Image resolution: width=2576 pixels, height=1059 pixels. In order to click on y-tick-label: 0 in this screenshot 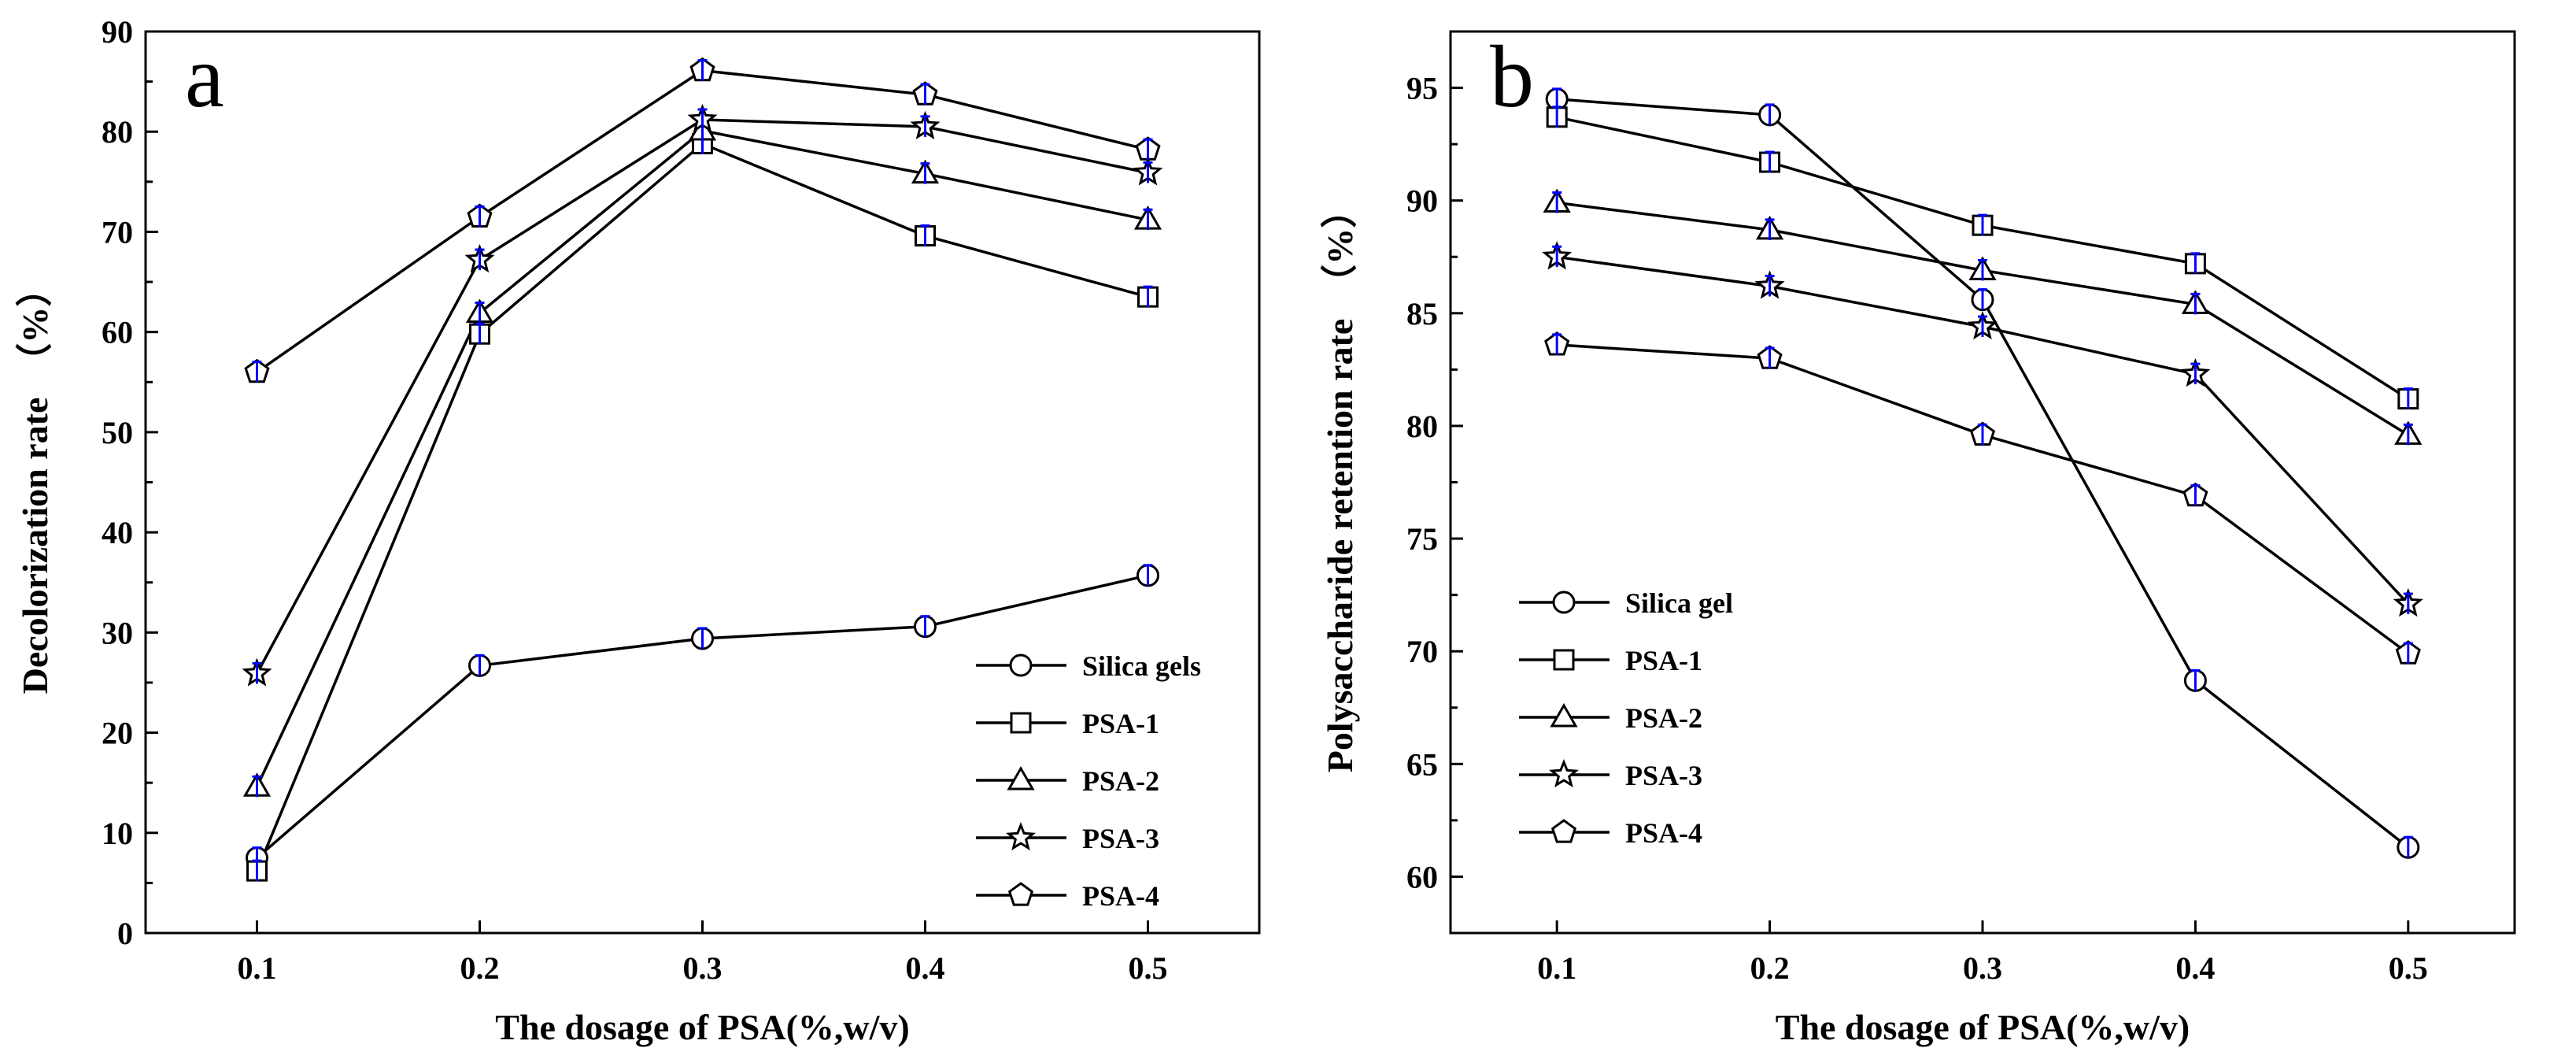, I will do `click(125, 933)`.